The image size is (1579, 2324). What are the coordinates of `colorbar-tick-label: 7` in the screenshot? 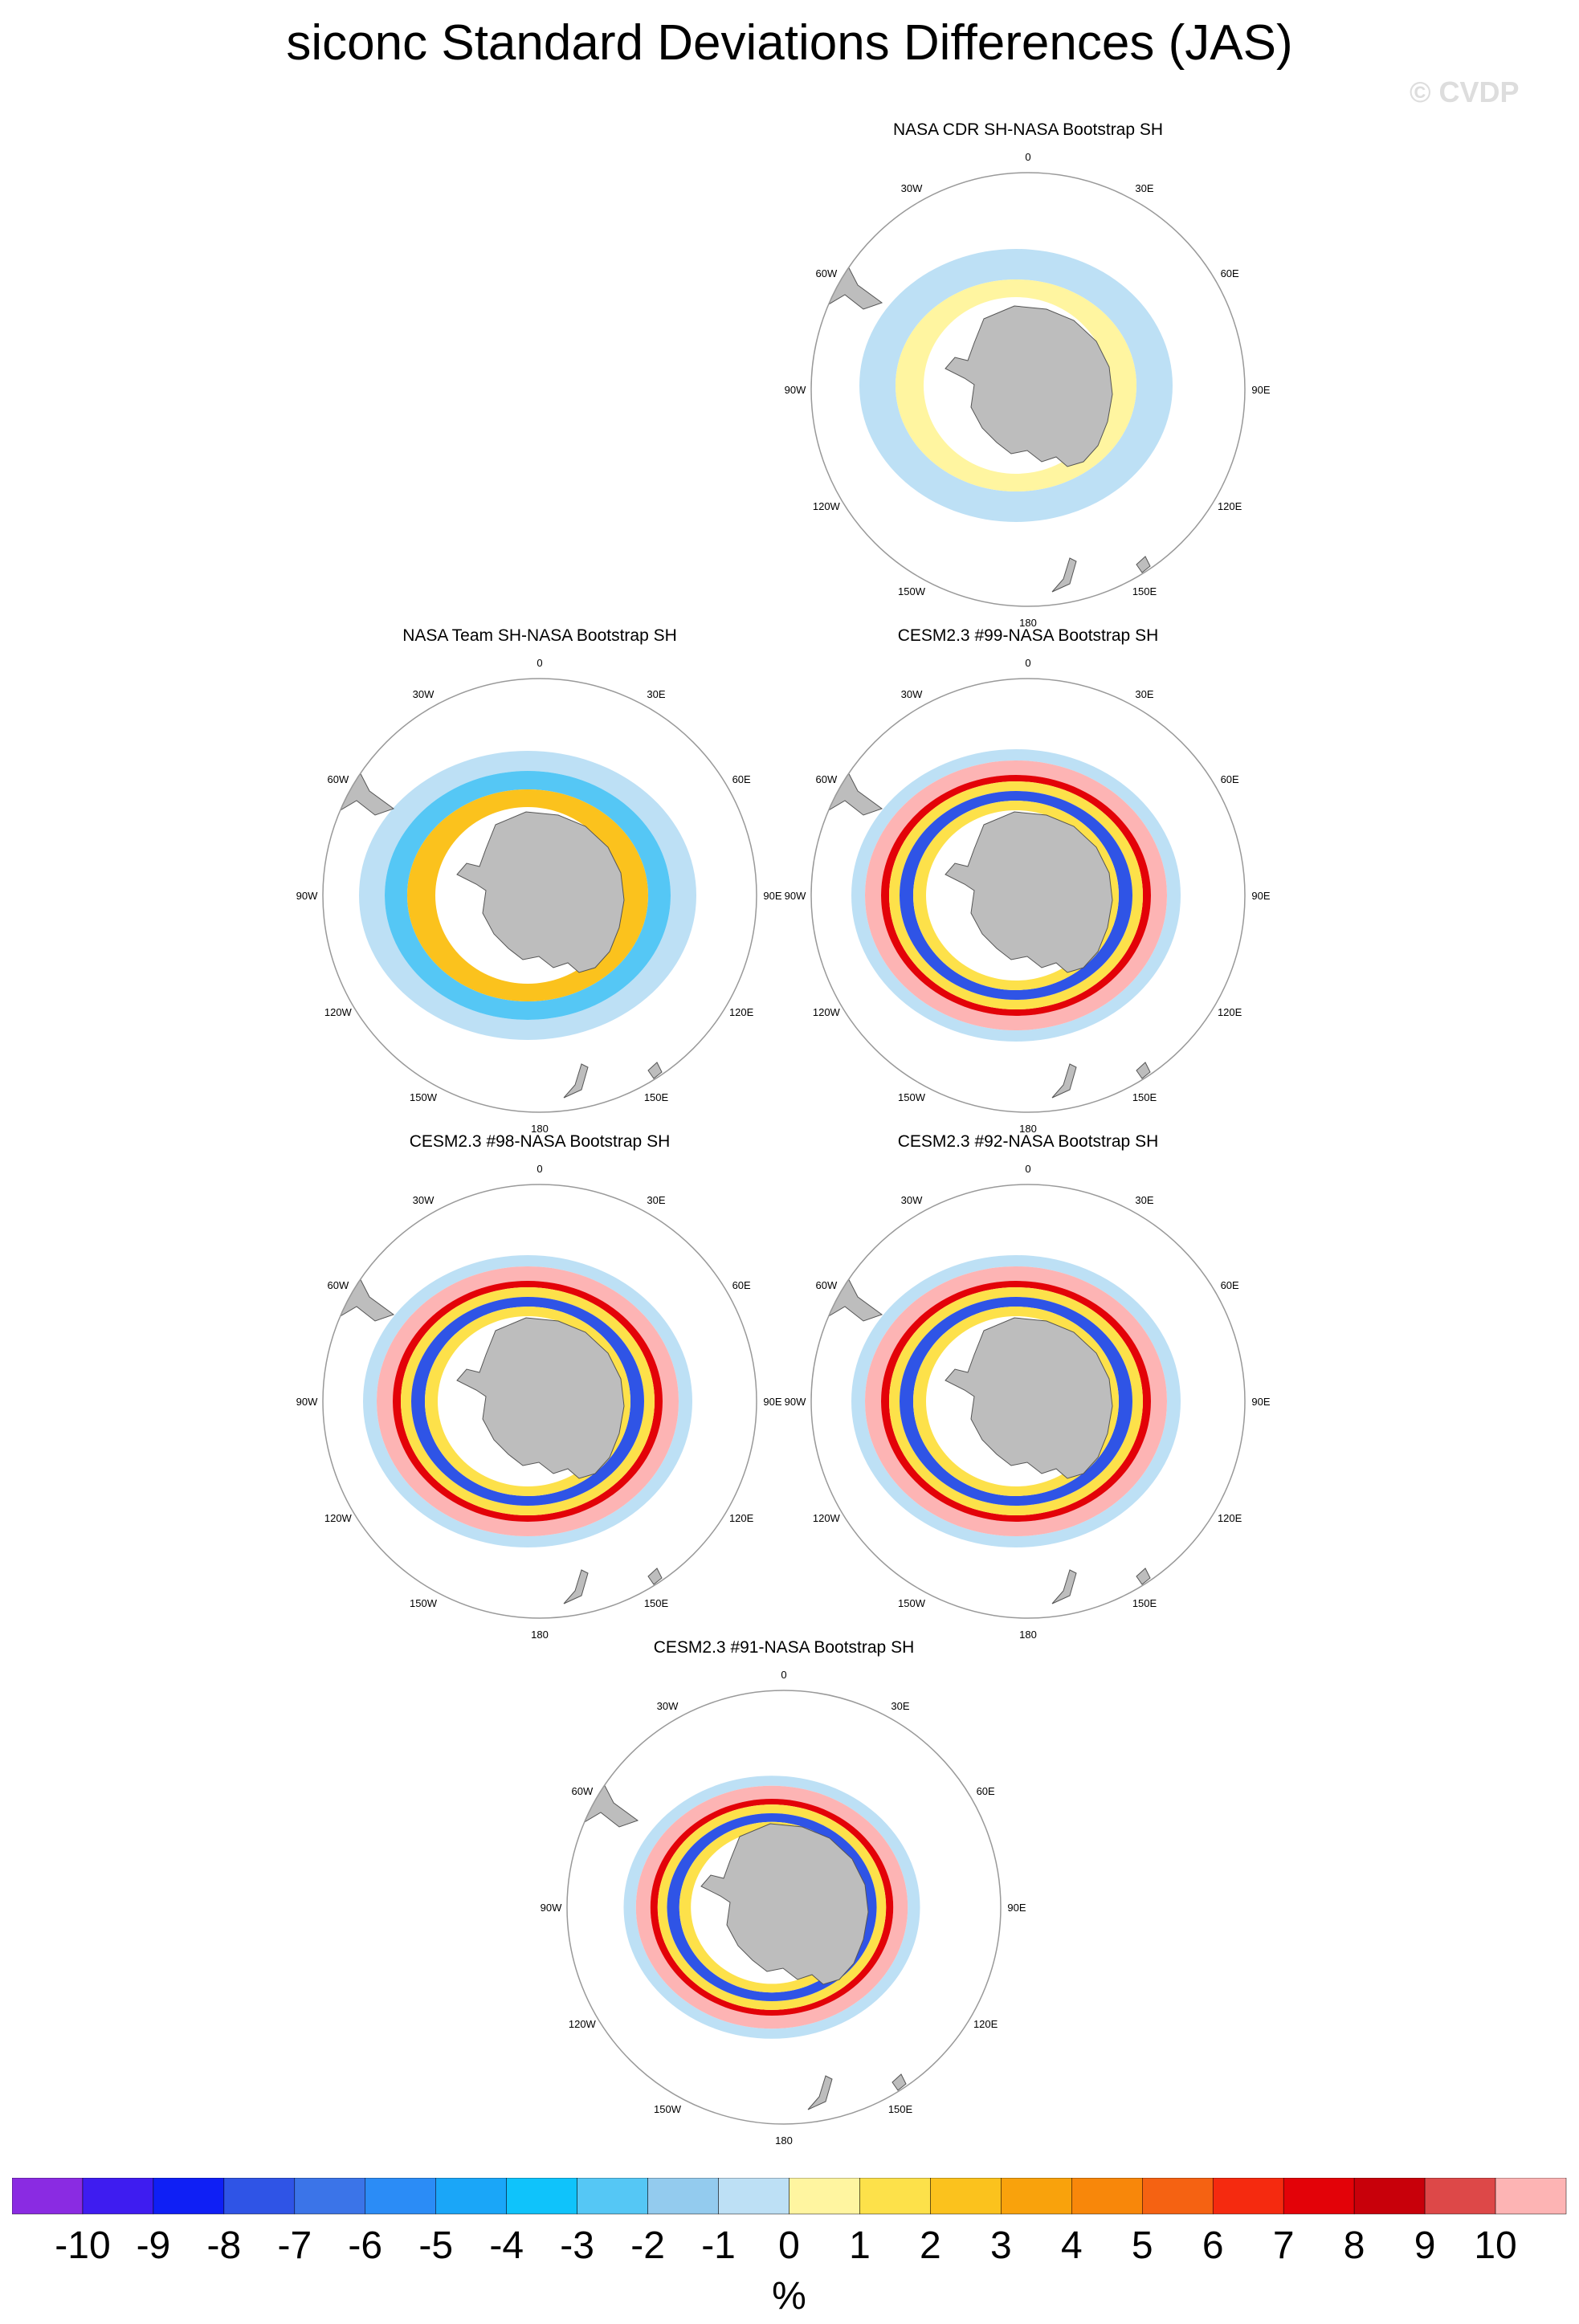 It's located at (1284, 2246).